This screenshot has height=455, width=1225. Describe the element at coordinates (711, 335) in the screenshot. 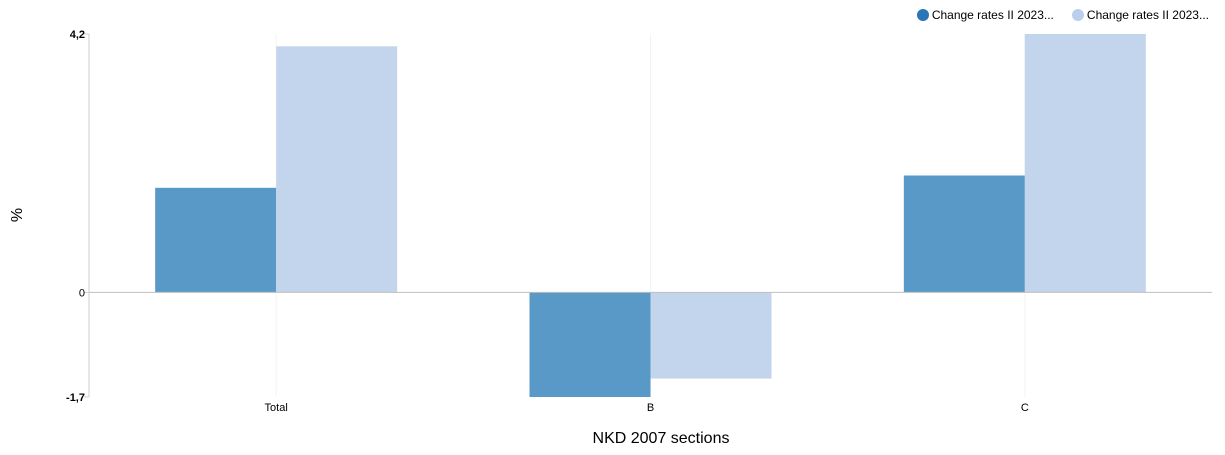

I see `bar-series-2-b` at that location.